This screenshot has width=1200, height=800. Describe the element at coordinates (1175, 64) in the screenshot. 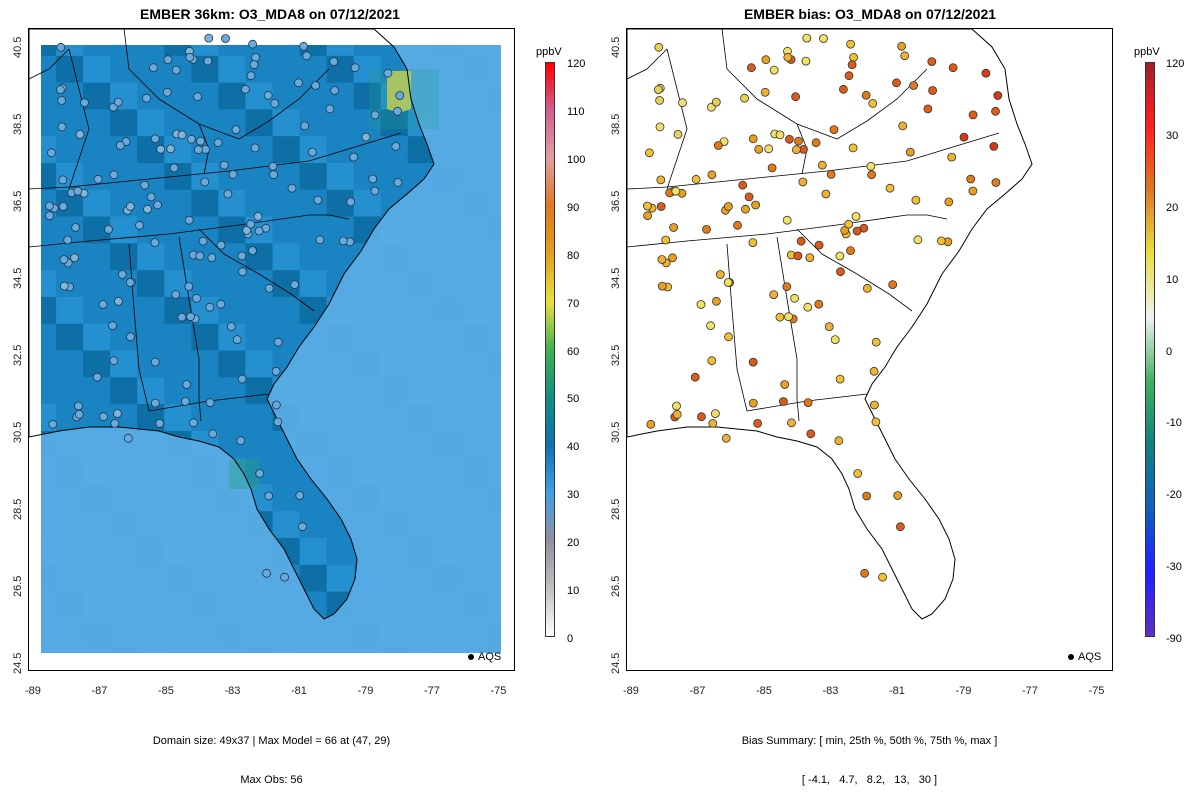

I see `colorbar-tick-label: 120` at that location.